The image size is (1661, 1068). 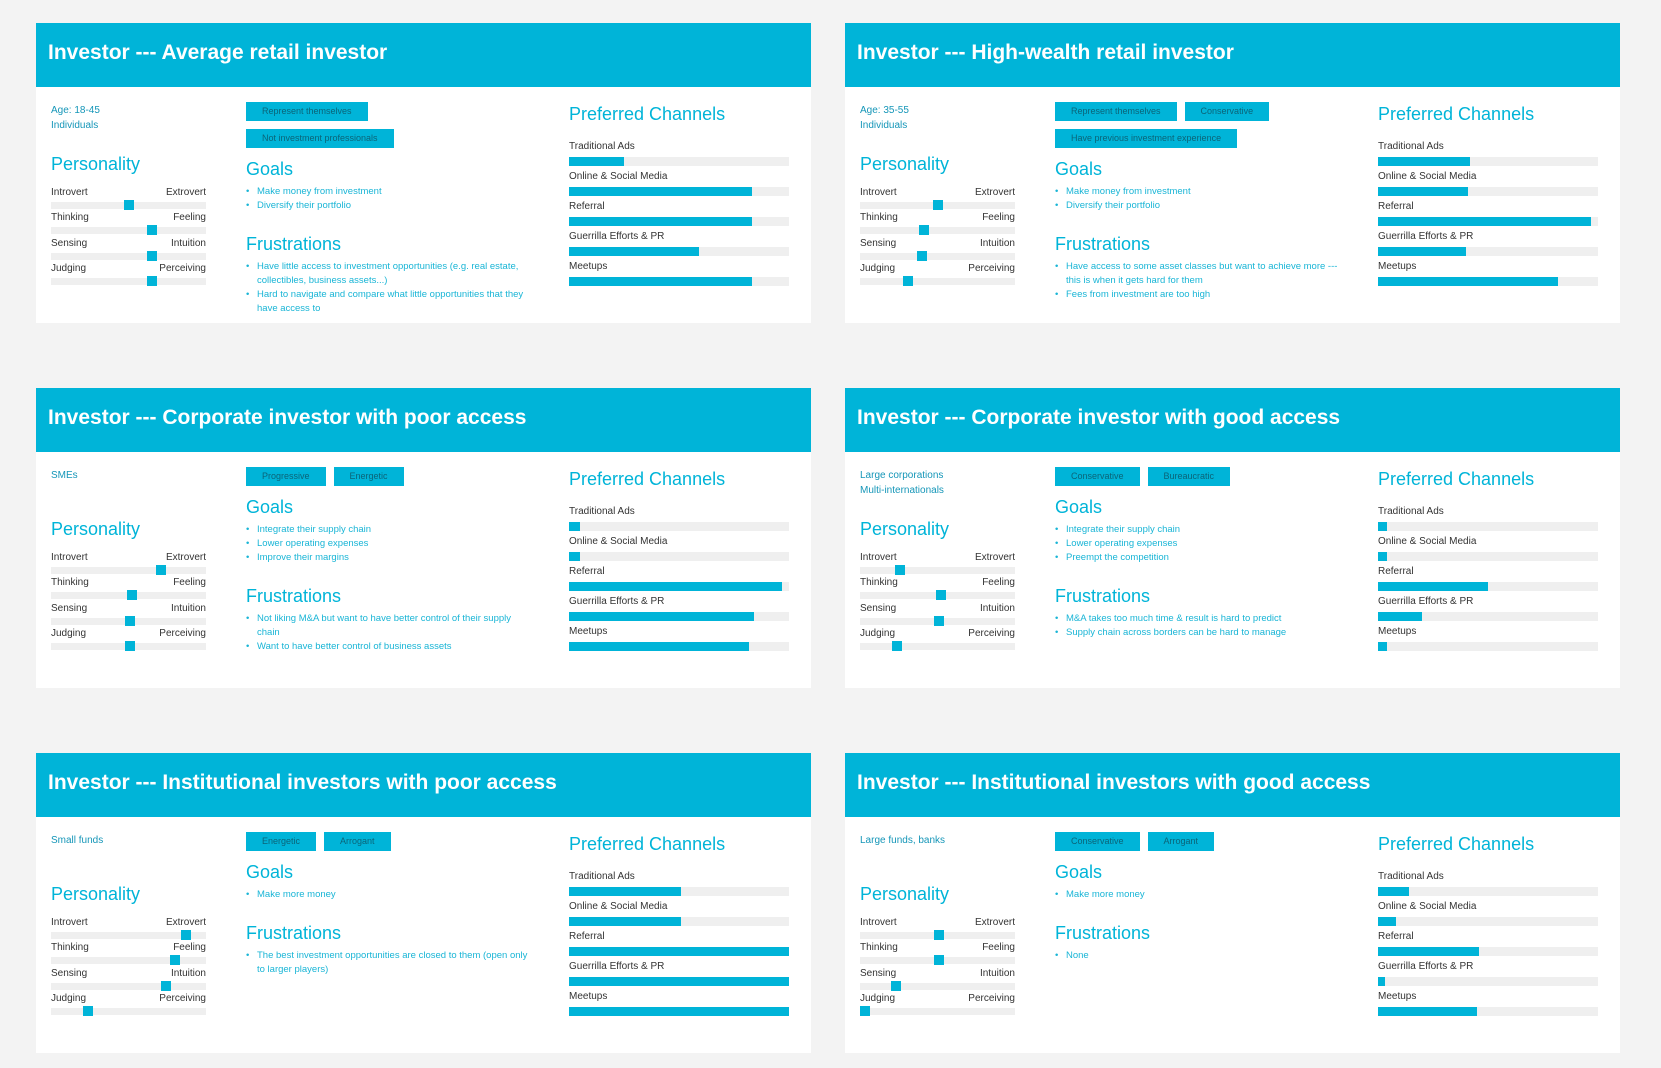 What do you see at coordinates (1488, 213) in the screenshot?
I see `channel-row: Referral` at bounding box center [1488, 213].